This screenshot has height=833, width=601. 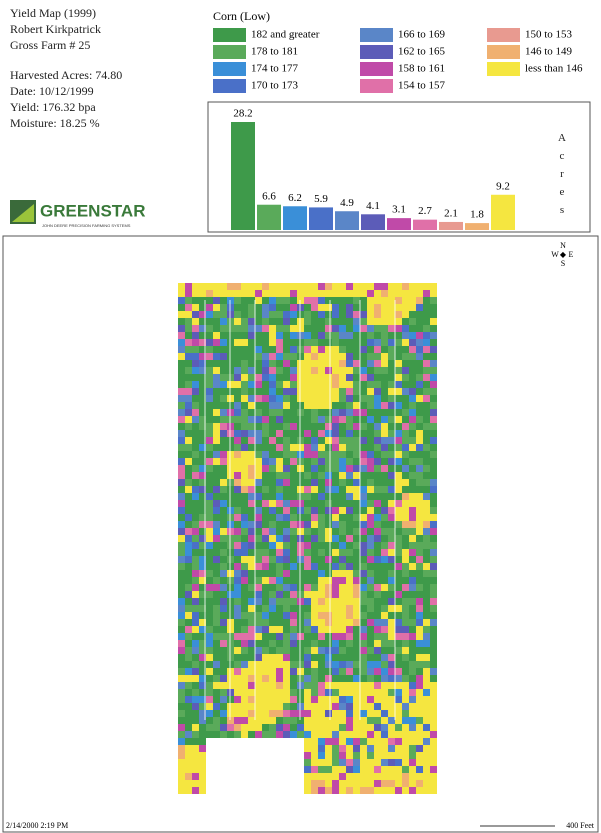 What do you see at coordinates (549, 52) in the screenshot?
I see `legend-label: 146 to 149` at bounding box center [549, 52].